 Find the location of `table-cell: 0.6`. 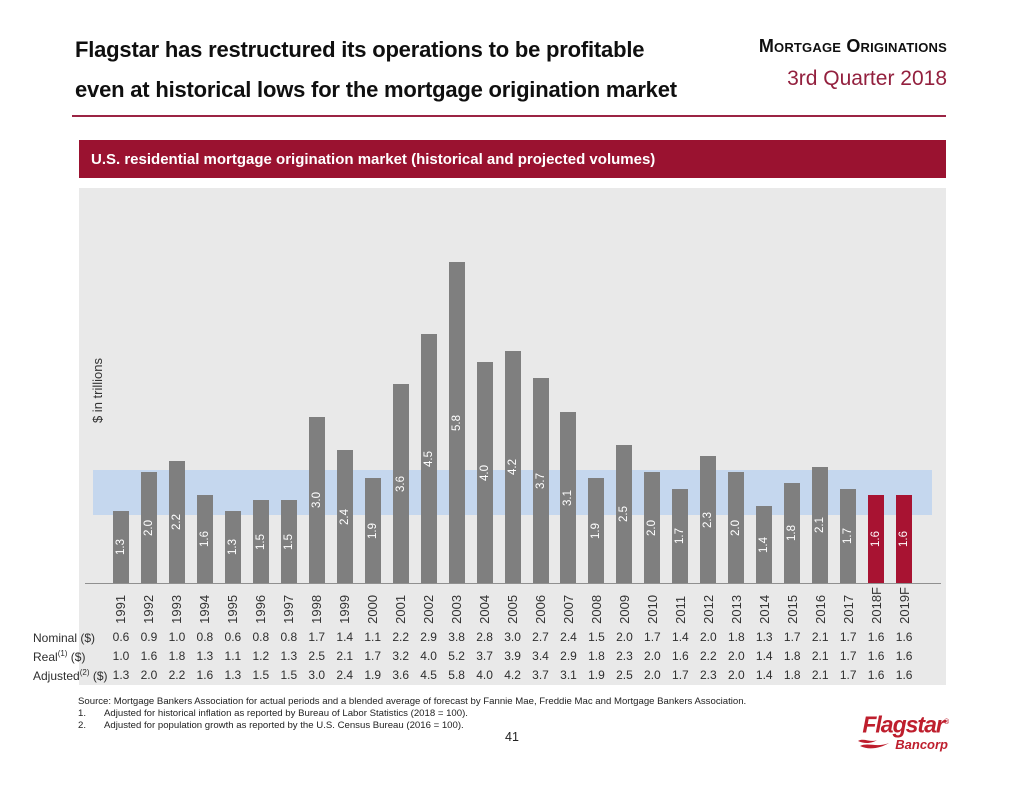

table-cell: 0.6 is located at coordinates (233, 637).